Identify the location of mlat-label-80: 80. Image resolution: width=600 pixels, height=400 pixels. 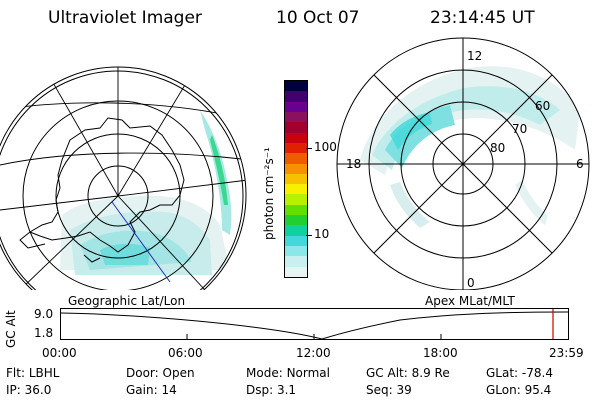
(497, 148).